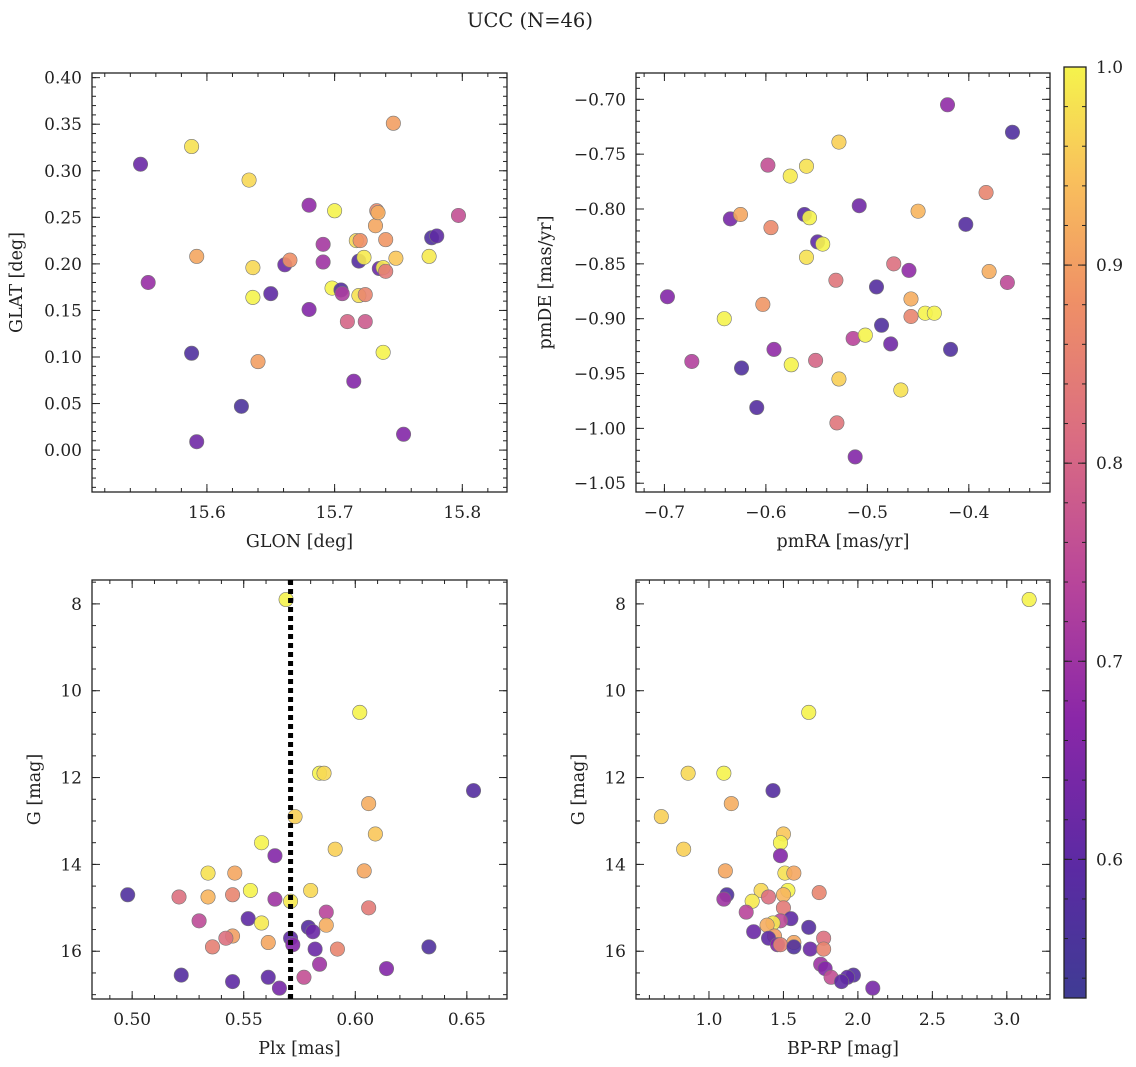  Describe the element at coordinates (335, 513) in the screenshot. I see `x-tick-label: 15.7` at that location.